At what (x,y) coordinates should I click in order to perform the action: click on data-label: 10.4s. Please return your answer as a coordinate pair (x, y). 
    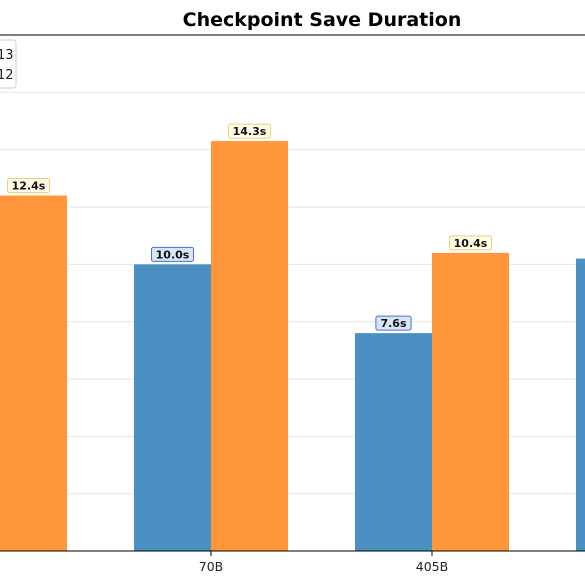
    Looking at the image, I should click on (470, 243).